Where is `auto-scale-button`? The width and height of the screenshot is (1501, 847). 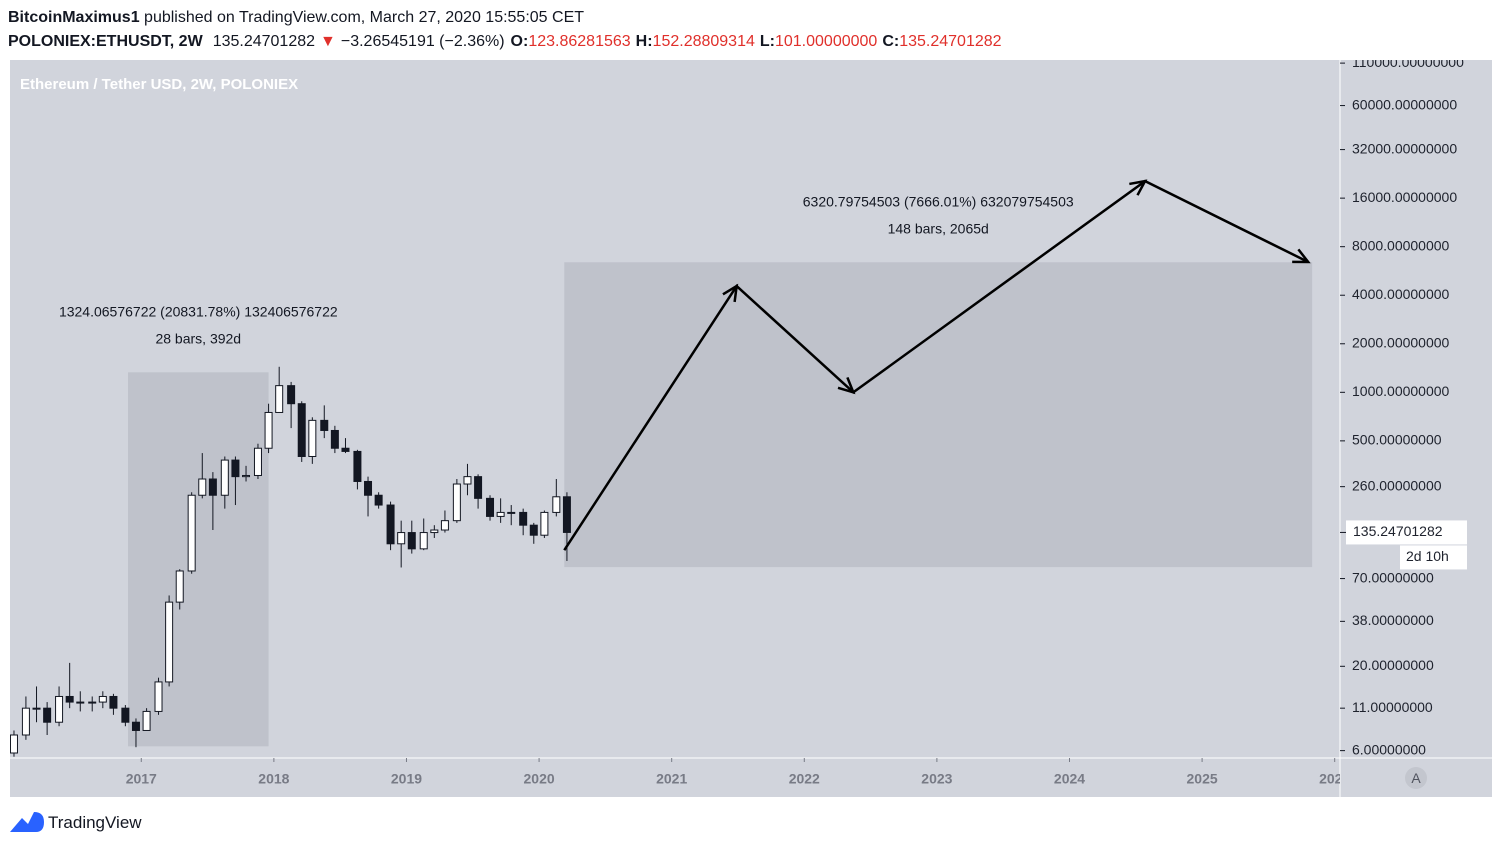 auto-scale-button is located at coordinates (1416, 778).